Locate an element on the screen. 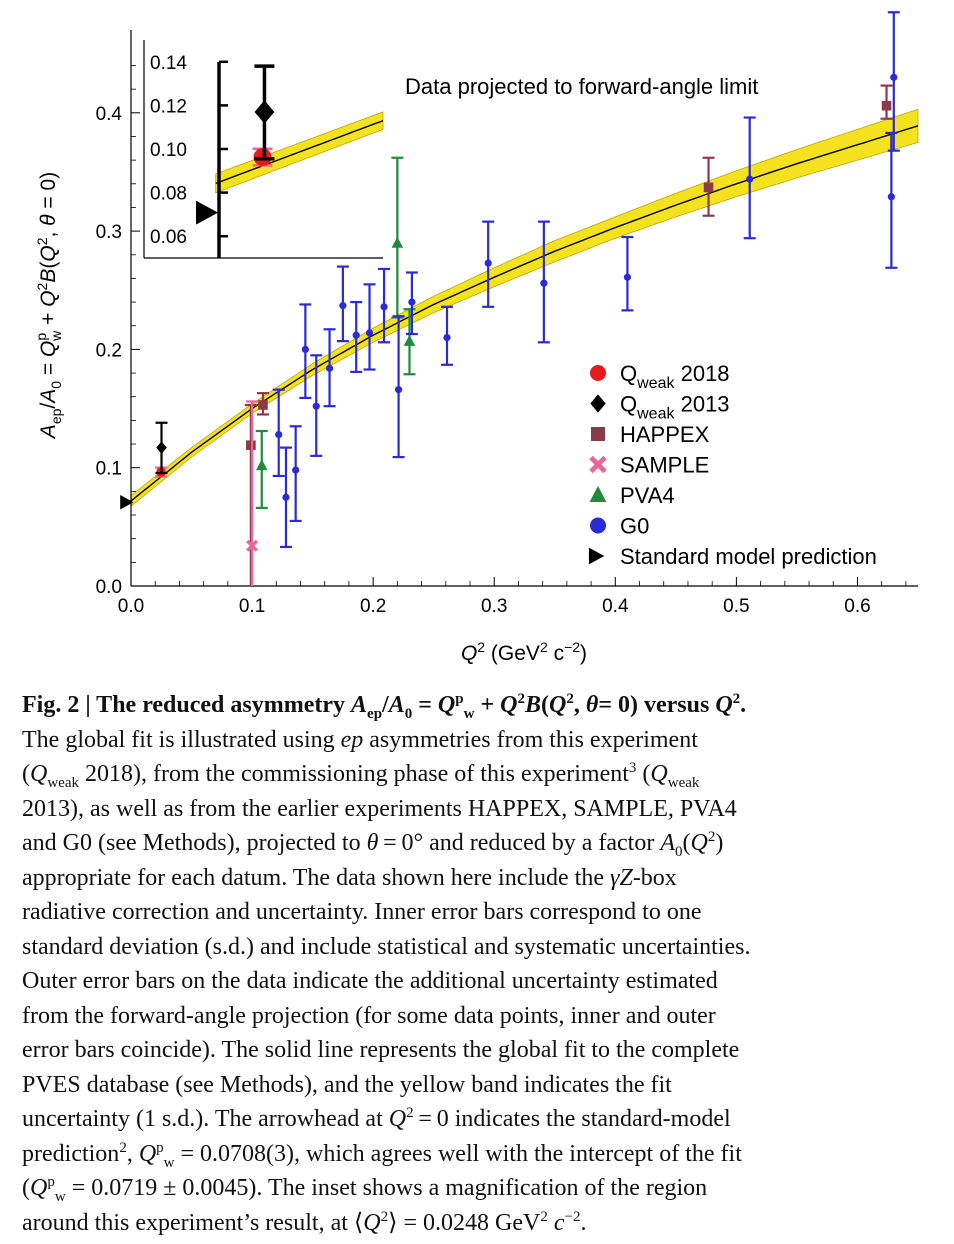 Image resolution: width=954 pixels, height=1244 pixels. inset-y-tick-label: 0.10 is located at coordinates (168, 150).